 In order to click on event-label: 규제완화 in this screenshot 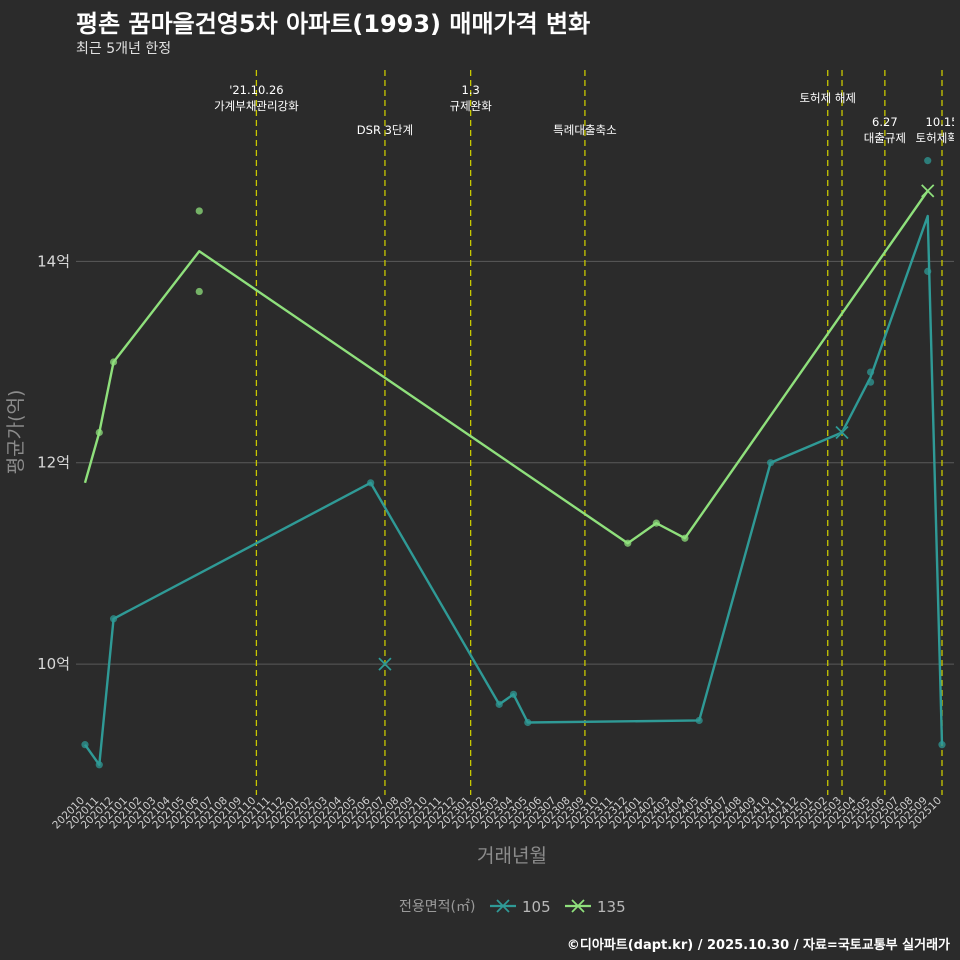, I will do `click(470, 106)`.